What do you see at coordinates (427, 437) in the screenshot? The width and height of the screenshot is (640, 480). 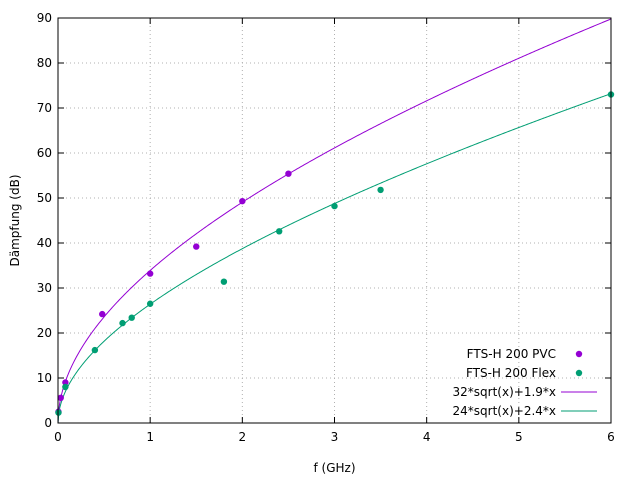 I see `x-tick-label: 4` at bounding box center [427, 437].